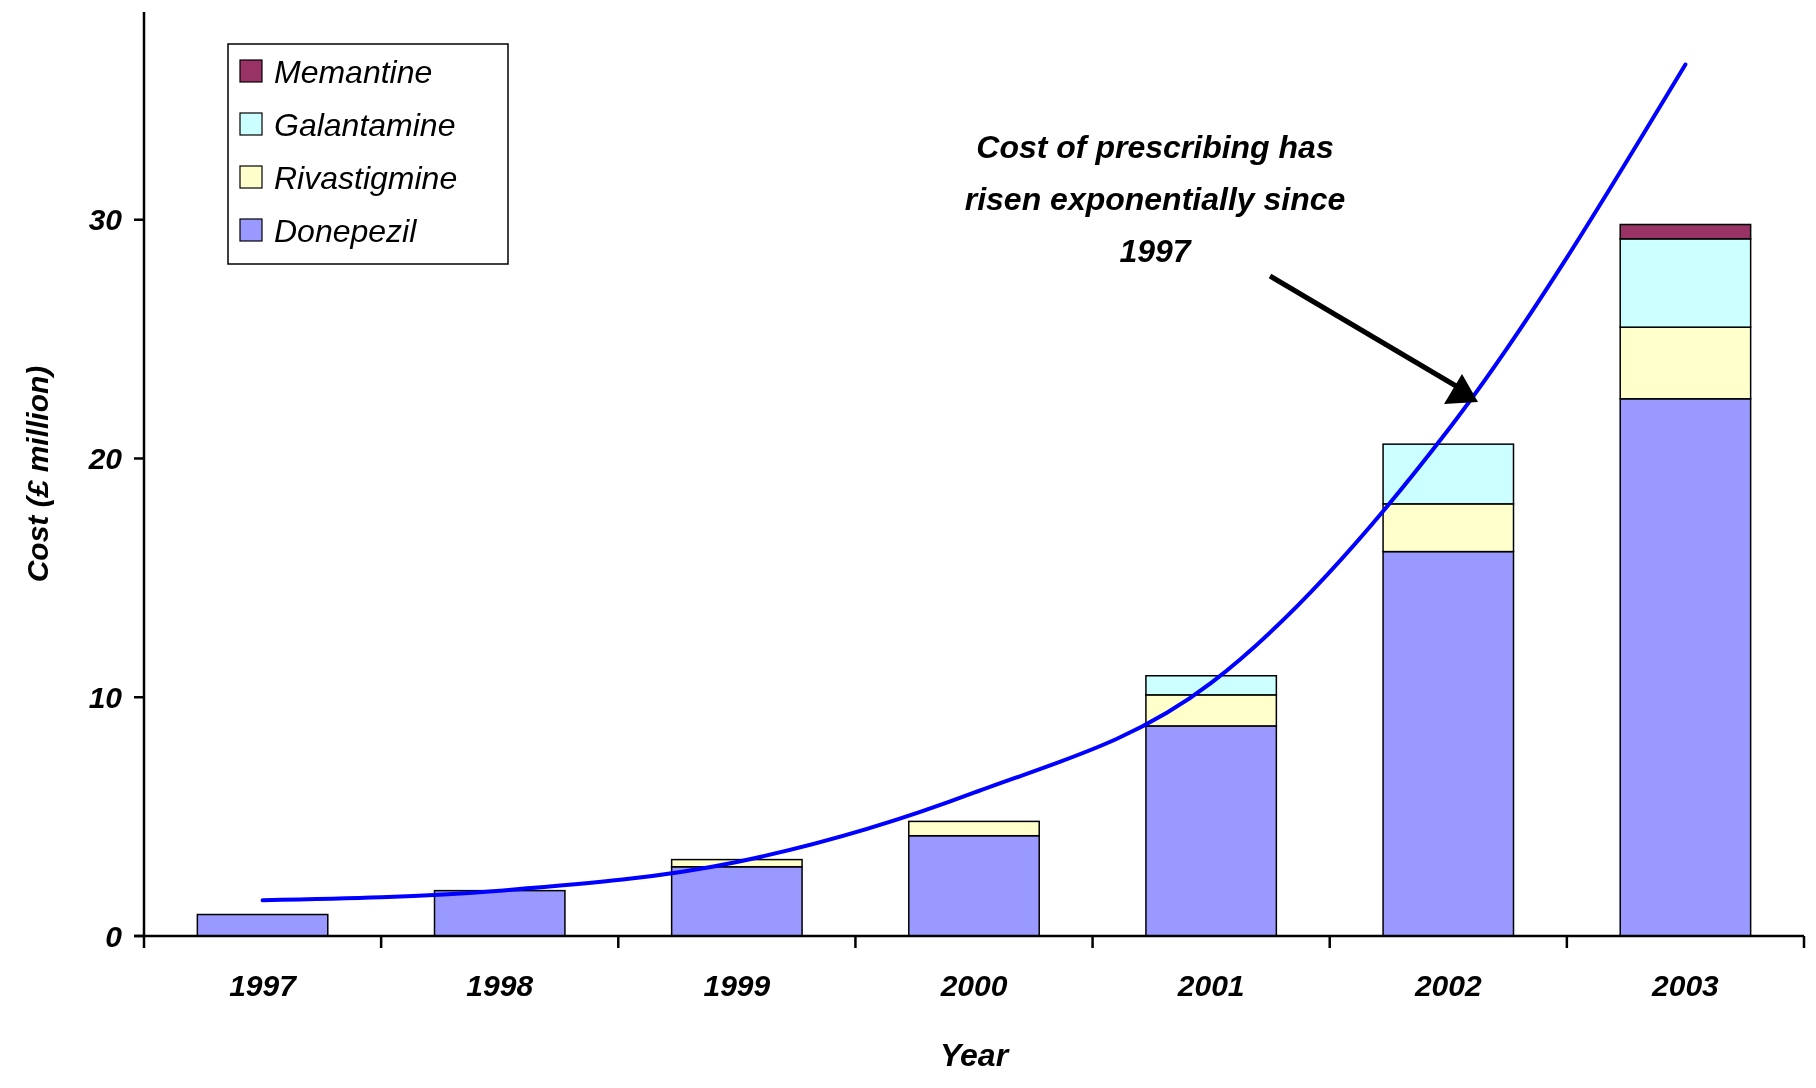 This screenshot has height=1088, width=1816. What do you see at coordinates (1155, 199) in the screenshot?
I see `annotation: Cost of prescribing has risen exponentially since 1997` at bounding box center [1155, 199].